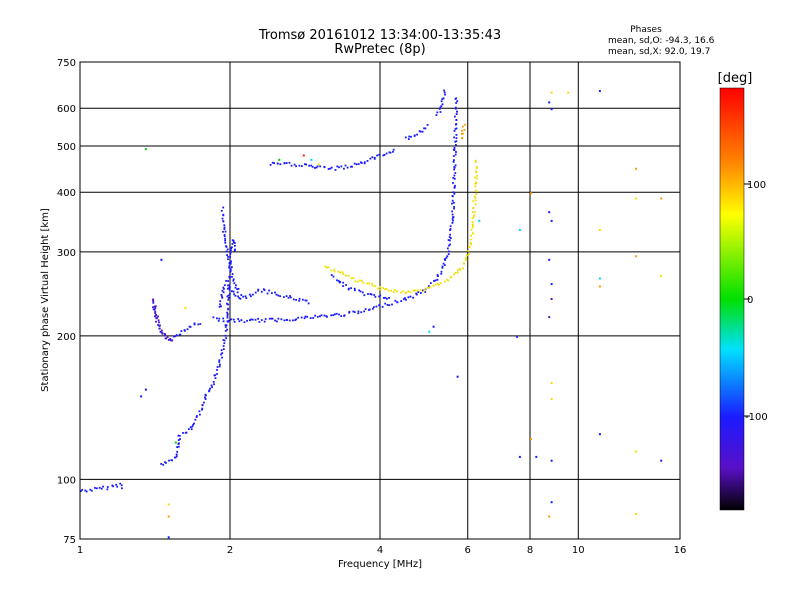  What do you see at coordinates (382, 550) in the screenshot?
I see `x-axis-ticks: 1 2 4 6 8 10 16` at bounding box center [382, 550].